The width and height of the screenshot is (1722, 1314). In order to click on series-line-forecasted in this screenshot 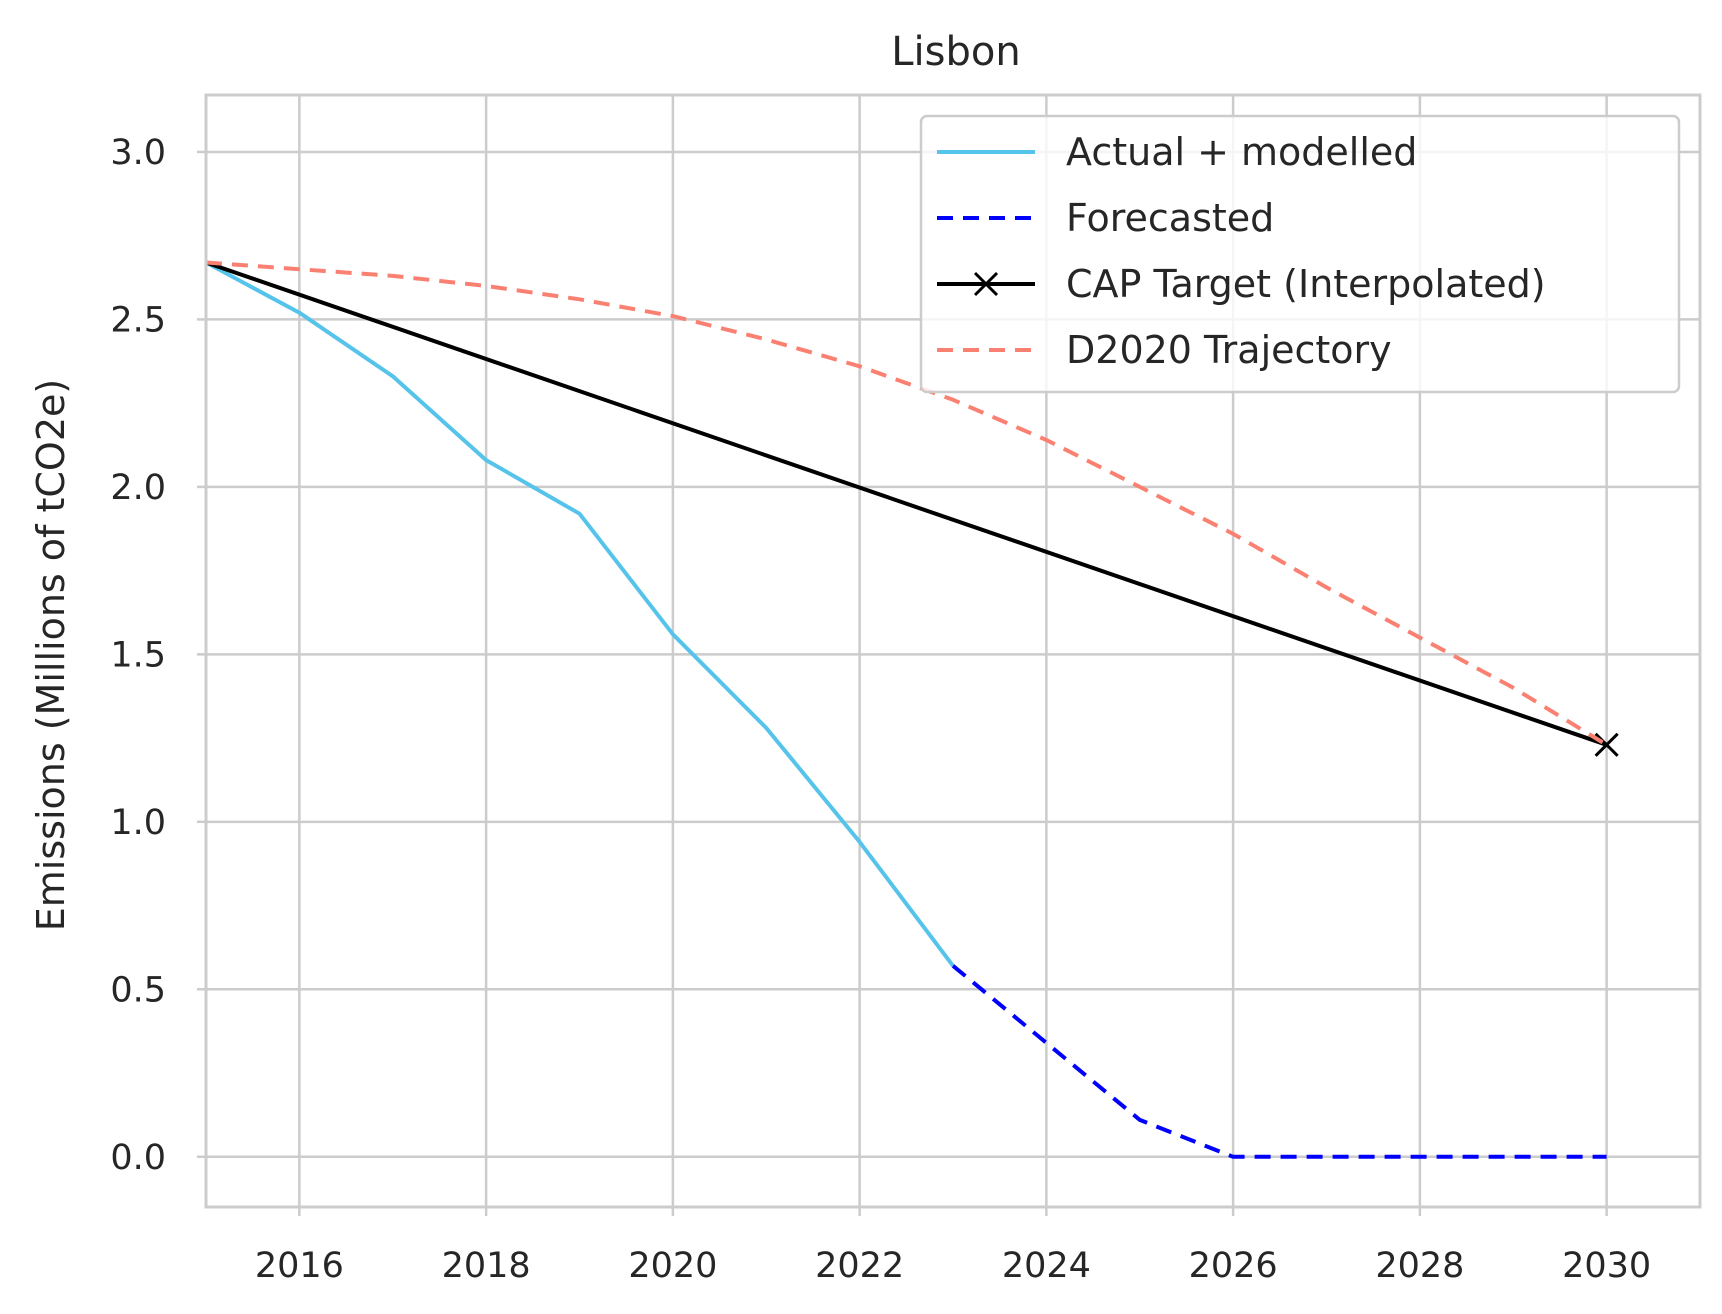, I will do `click(1279, 1061)`.